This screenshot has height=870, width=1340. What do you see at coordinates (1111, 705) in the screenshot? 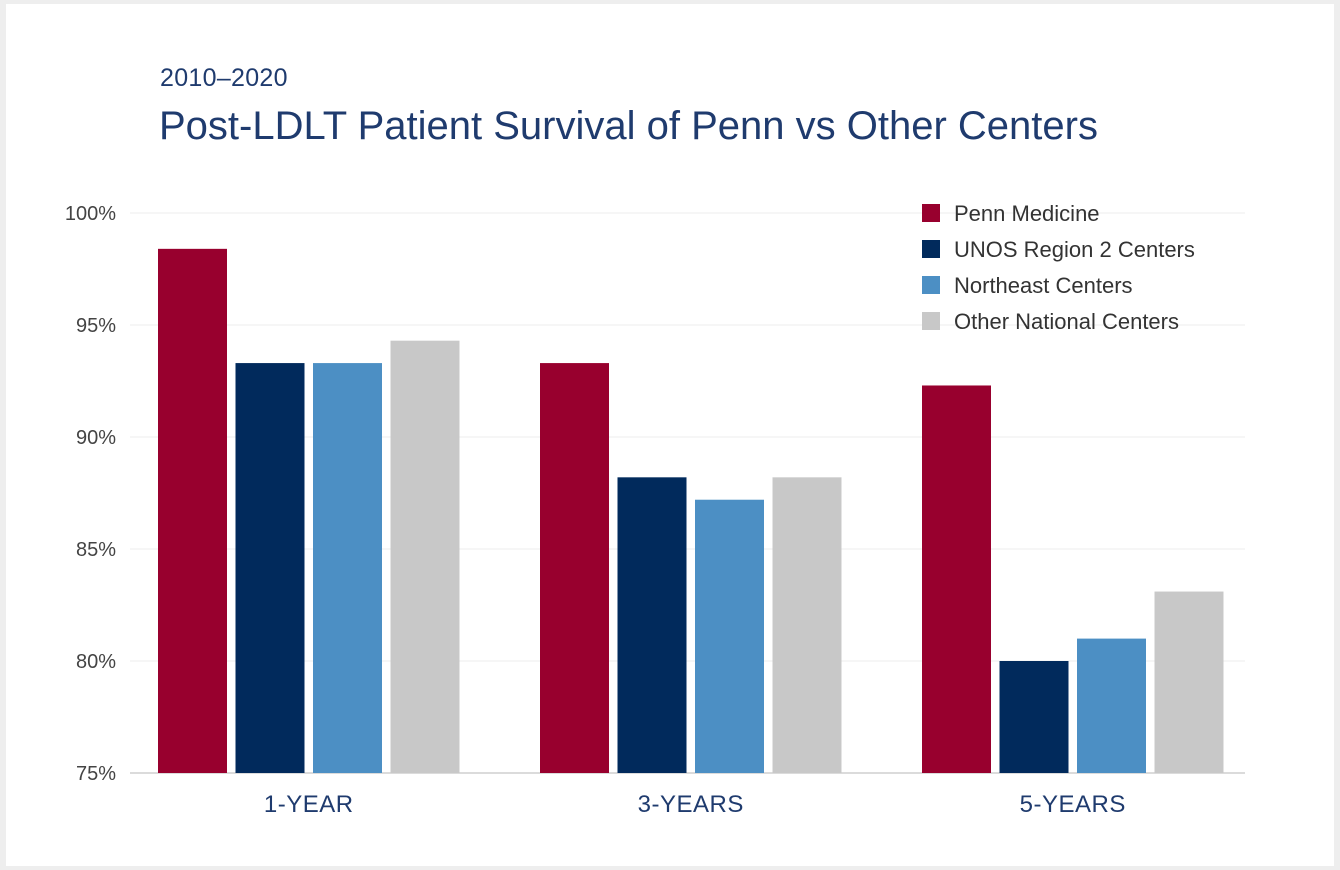
I see `bar-northeast-centers-5-years` at bounding box center [1111, 705].